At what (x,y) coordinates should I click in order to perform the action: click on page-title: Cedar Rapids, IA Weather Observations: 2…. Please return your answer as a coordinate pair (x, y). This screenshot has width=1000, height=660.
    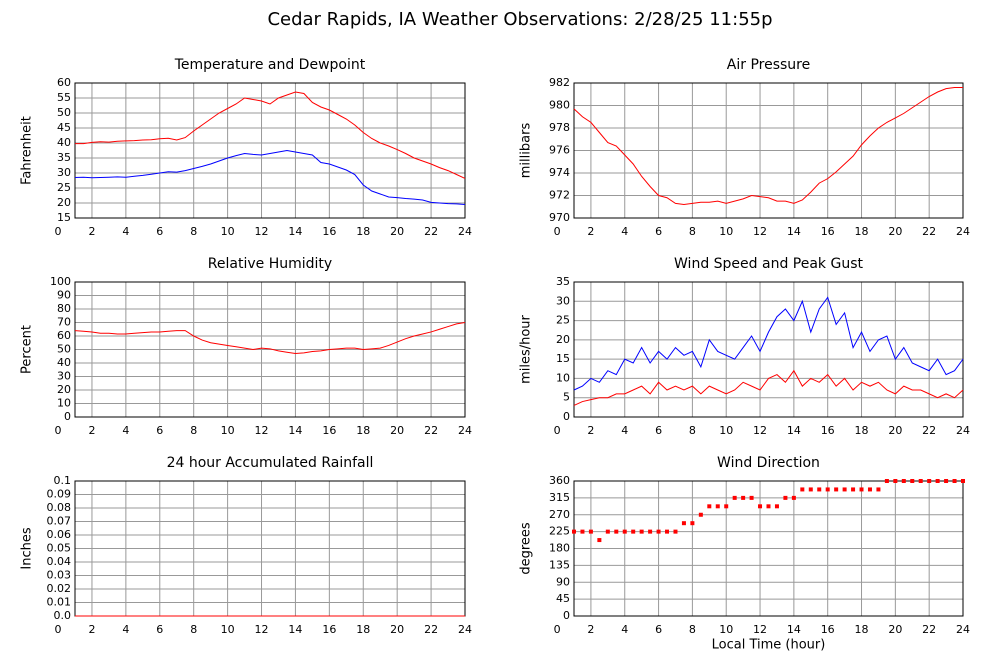
    Looking at the image, I should click on (519, 19).